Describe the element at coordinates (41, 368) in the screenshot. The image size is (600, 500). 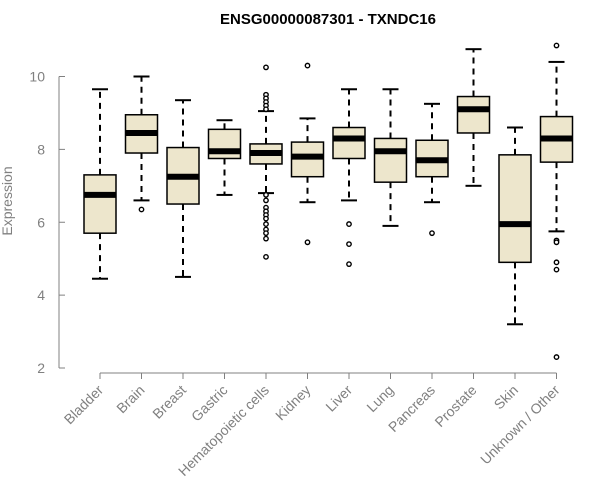
I see `y-tick-label: 2` at that location.